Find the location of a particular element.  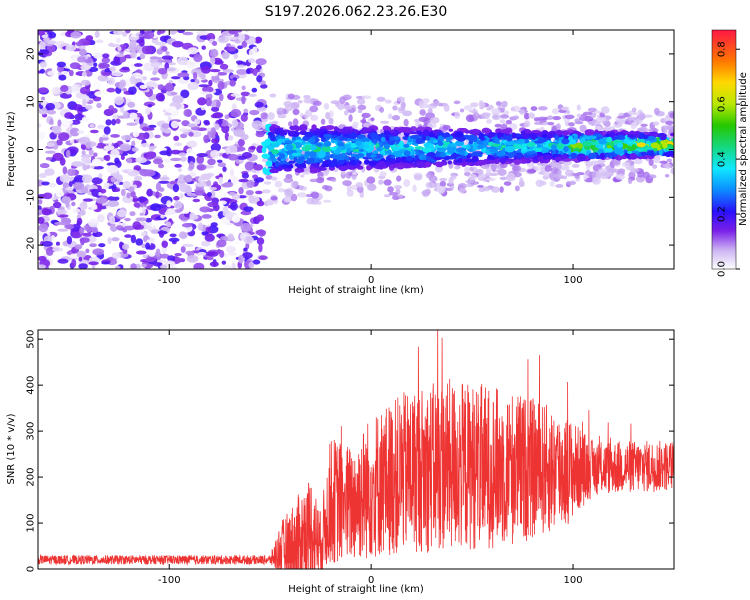

colorbar-tick-label: 0.8 is located at coordinates (722, 49).